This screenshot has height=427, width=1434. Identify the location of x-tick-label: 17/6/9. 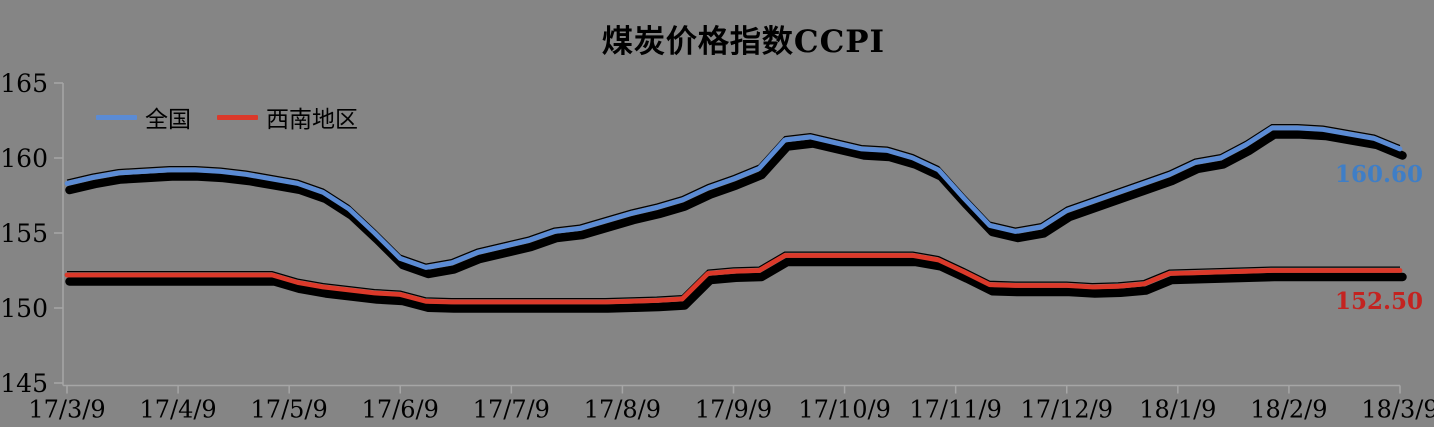
(400, 410).